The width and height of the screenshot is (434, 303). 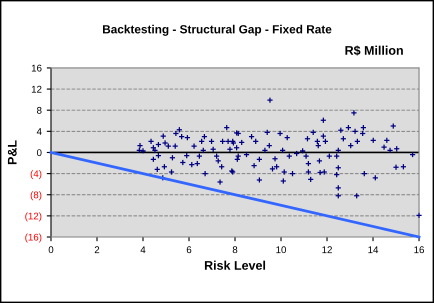 I want to click on x-tick-label: 10, so click(x=281, y=250).